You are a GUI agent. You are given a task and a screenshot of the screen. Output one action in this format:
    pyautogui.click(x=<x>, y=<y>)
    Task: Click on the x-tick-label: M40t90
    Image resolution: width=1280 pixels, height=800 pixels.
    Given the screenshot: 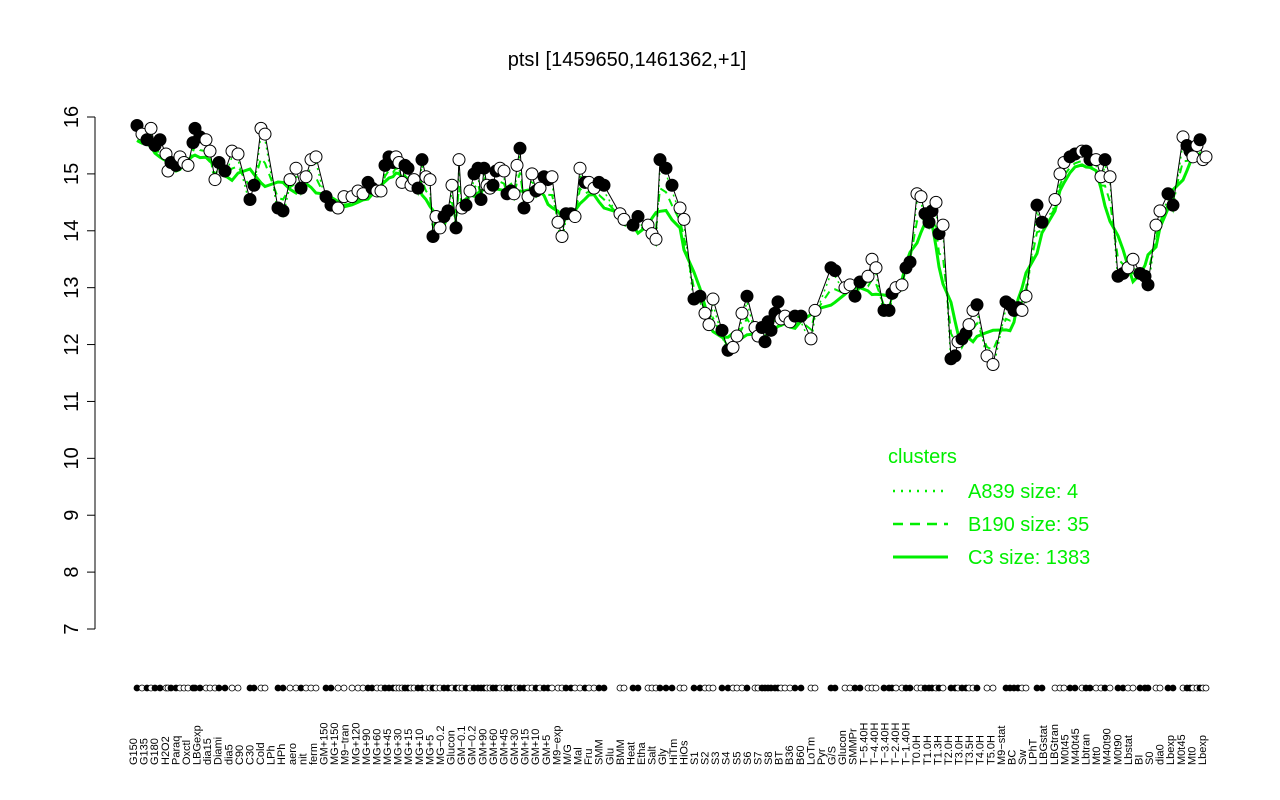 What is the action you would take?
    pyautogui.click(x=1108, y=746)
    